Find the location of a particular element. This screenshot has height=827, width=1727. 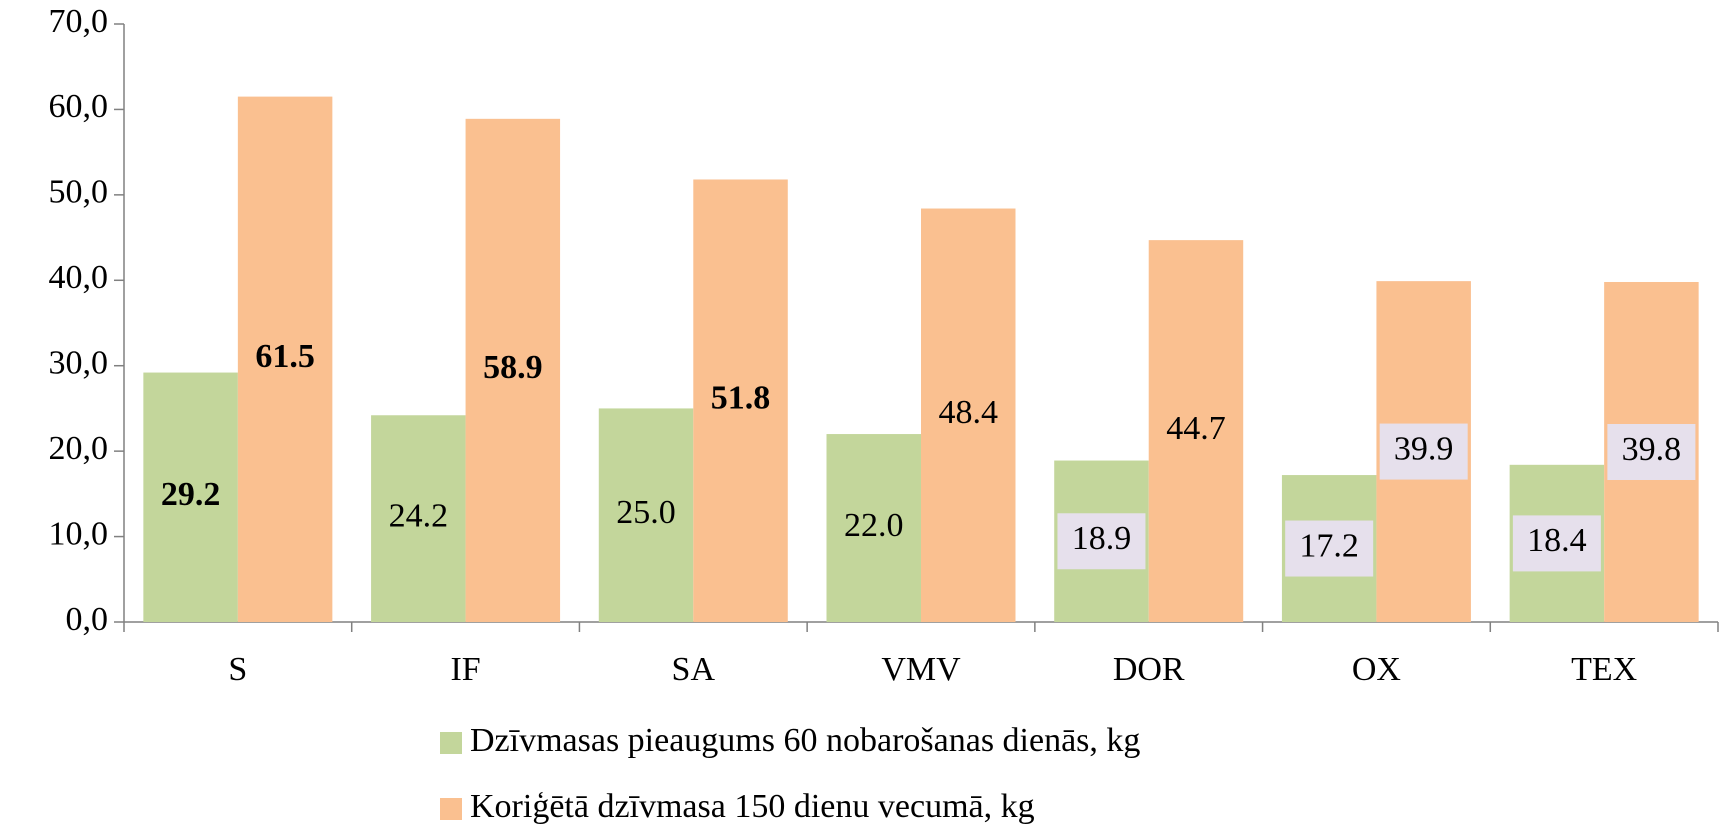

x-tick-label: IF is located at coordinates (465, 669).